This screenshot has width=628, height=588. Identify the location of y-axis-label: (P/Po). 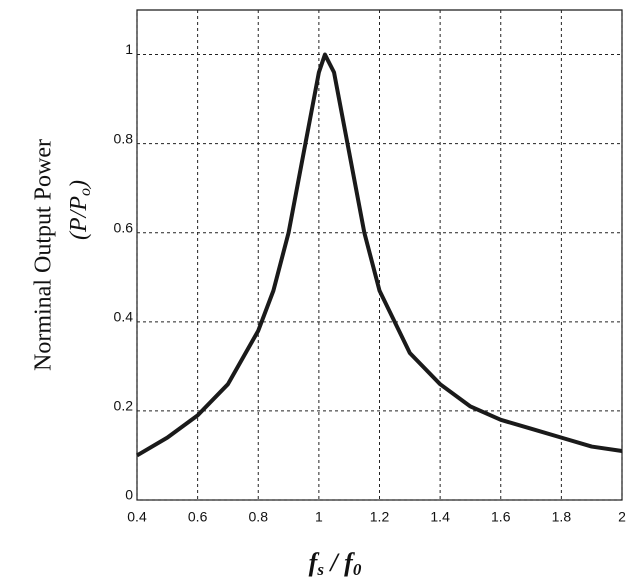
(80, 210).